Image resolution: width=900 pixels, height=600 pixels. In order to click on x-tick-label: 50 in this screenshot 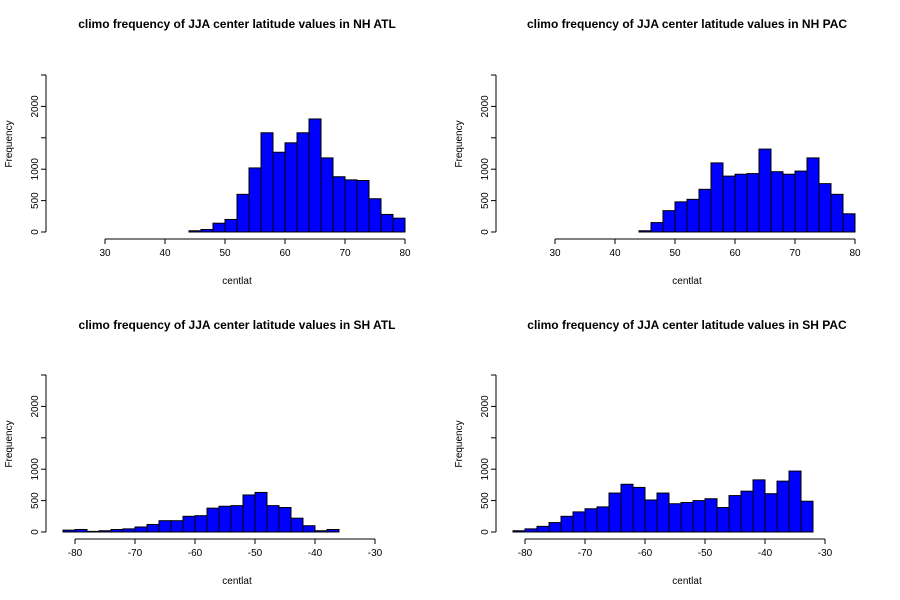, I will do `click(675, 253)`.